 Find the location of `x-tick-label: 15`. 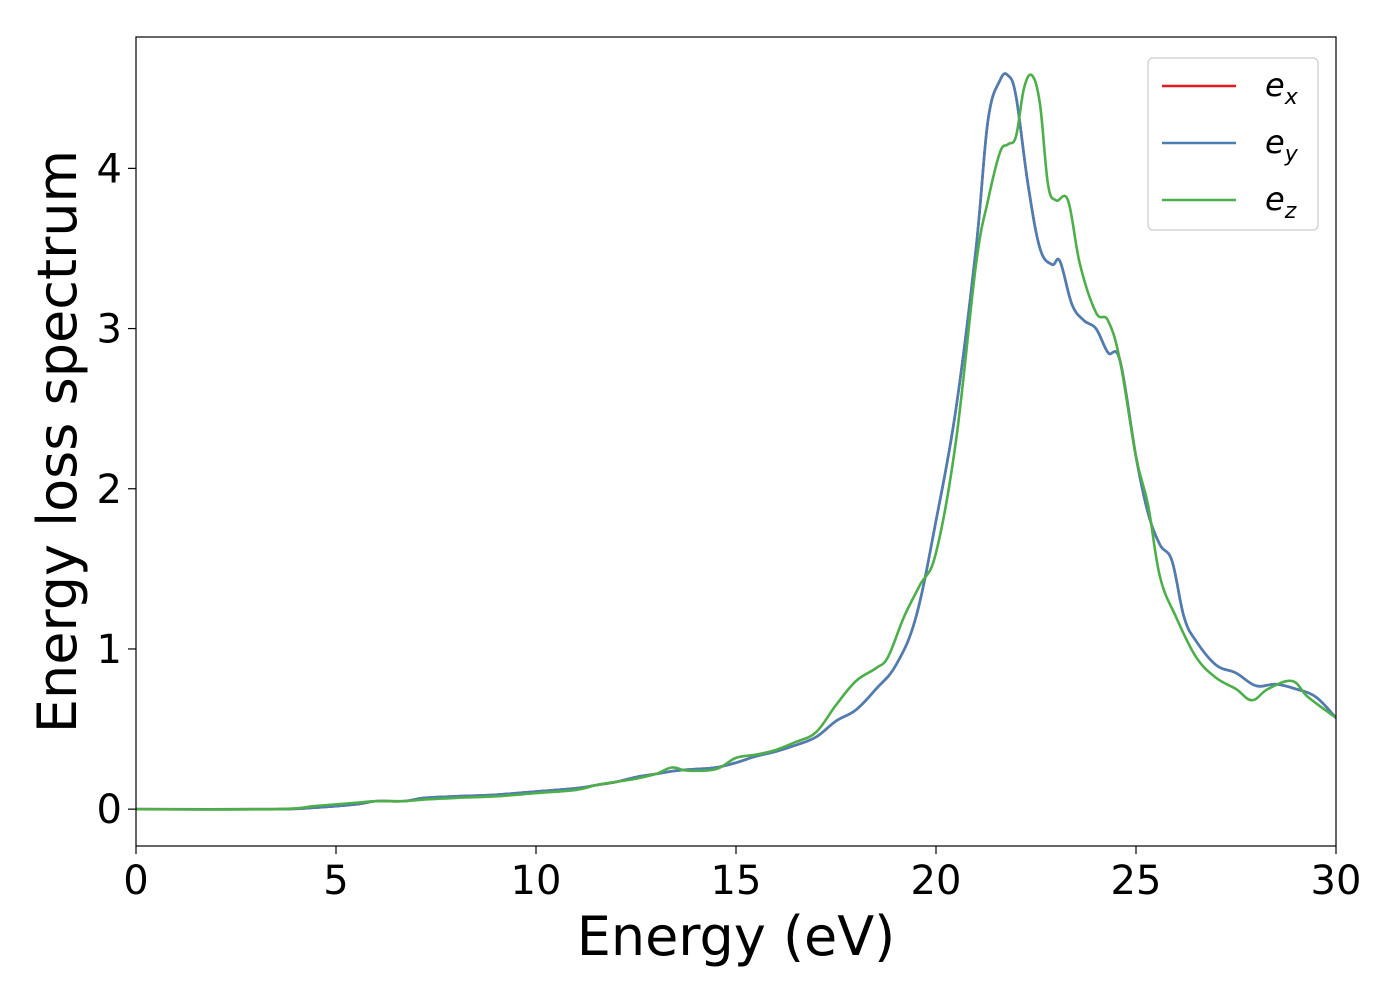

x-tick-label: 15 is located at coordinates (736, 881).